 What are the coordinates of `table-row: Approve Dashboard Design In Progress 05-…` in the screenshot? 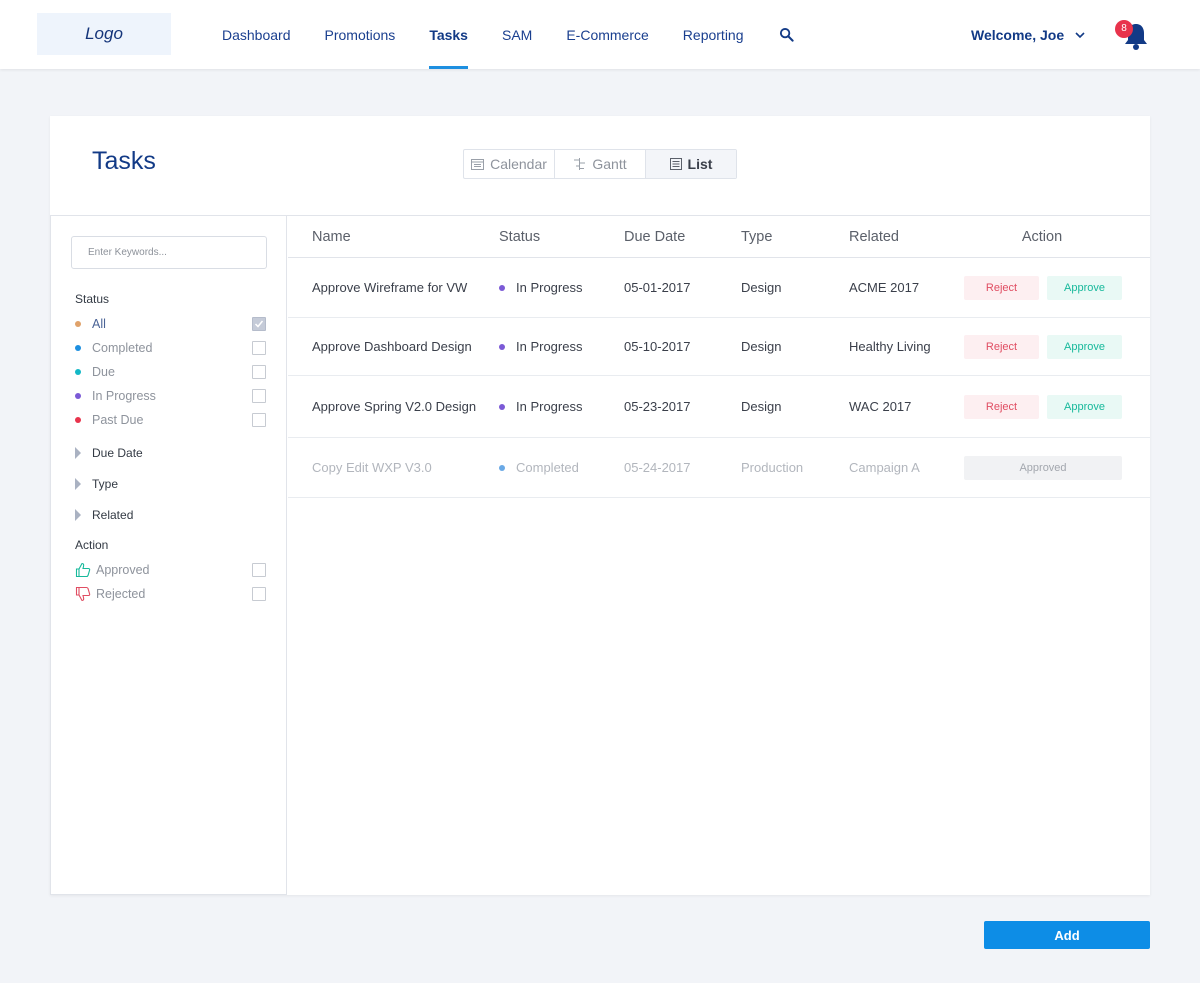 It's located at (719, 347).